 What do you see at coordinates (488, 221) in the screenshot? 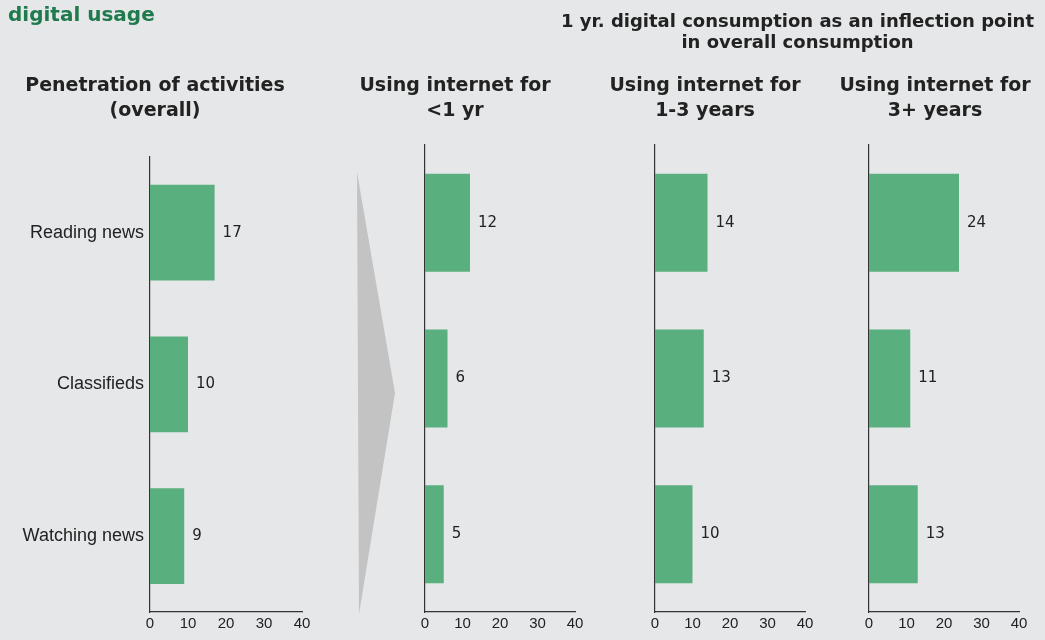
I see `data-label: 12` at bounding box center [488, 221].